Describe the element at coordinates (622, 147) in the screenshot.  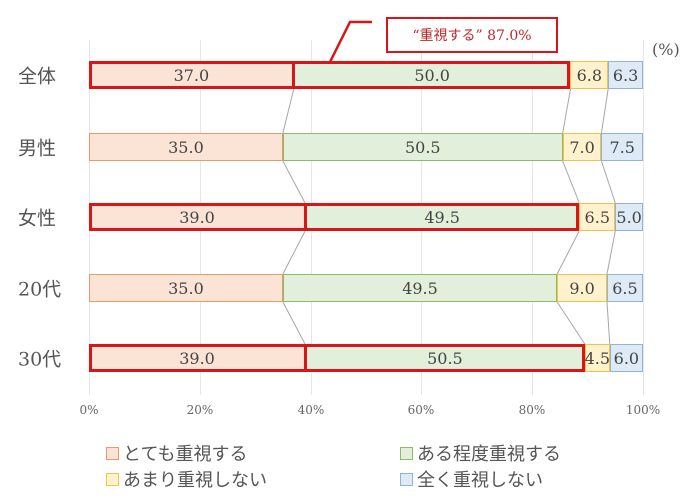
I see `bar-segment: 7.5` at that location.